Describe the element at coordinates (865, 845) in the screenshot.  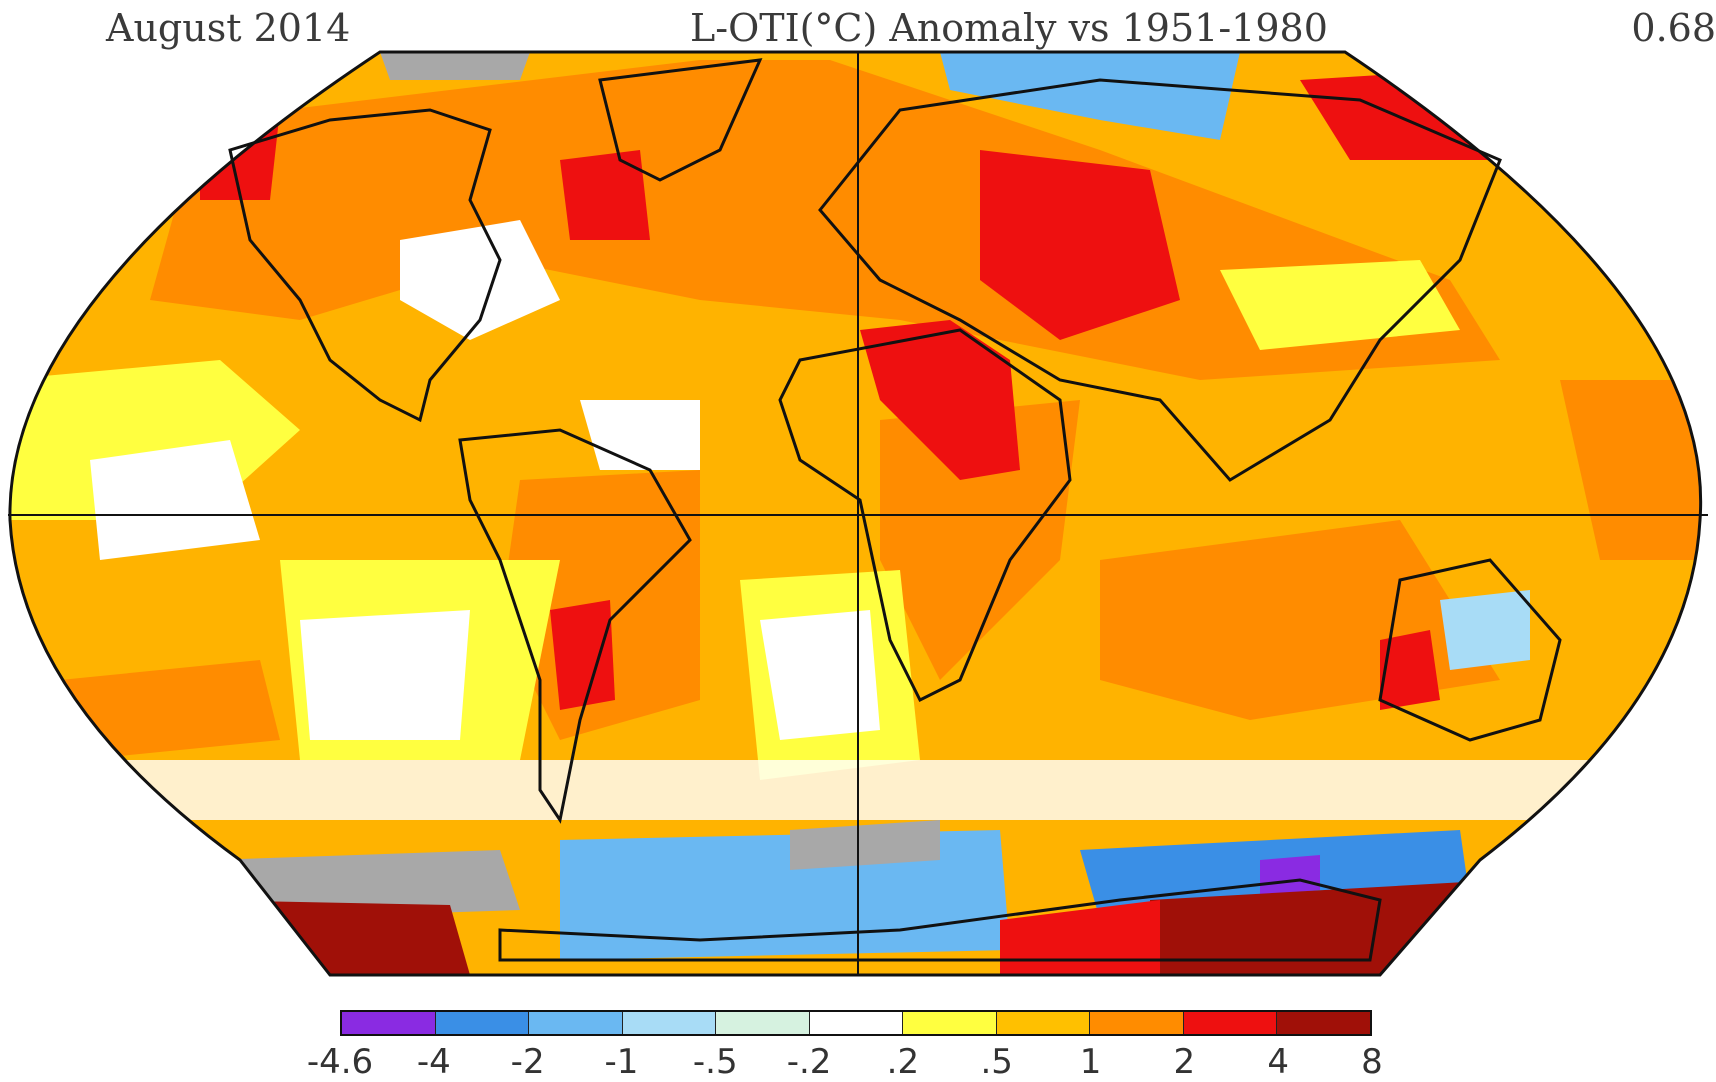
I see `no-data-region-center` at that location.